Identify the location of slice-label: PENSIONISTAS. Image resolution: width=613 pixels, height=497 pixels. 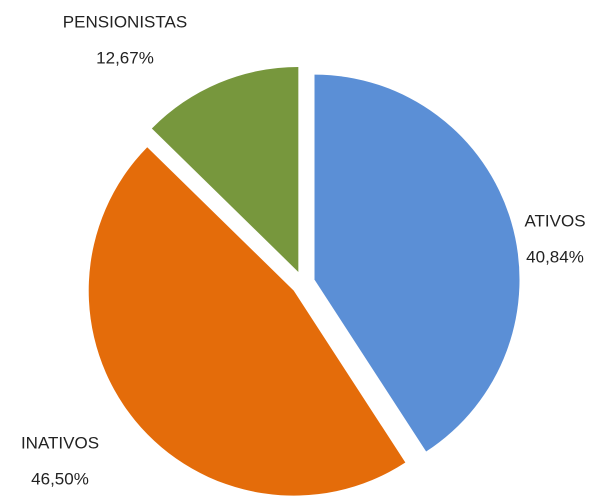
(125, 21).